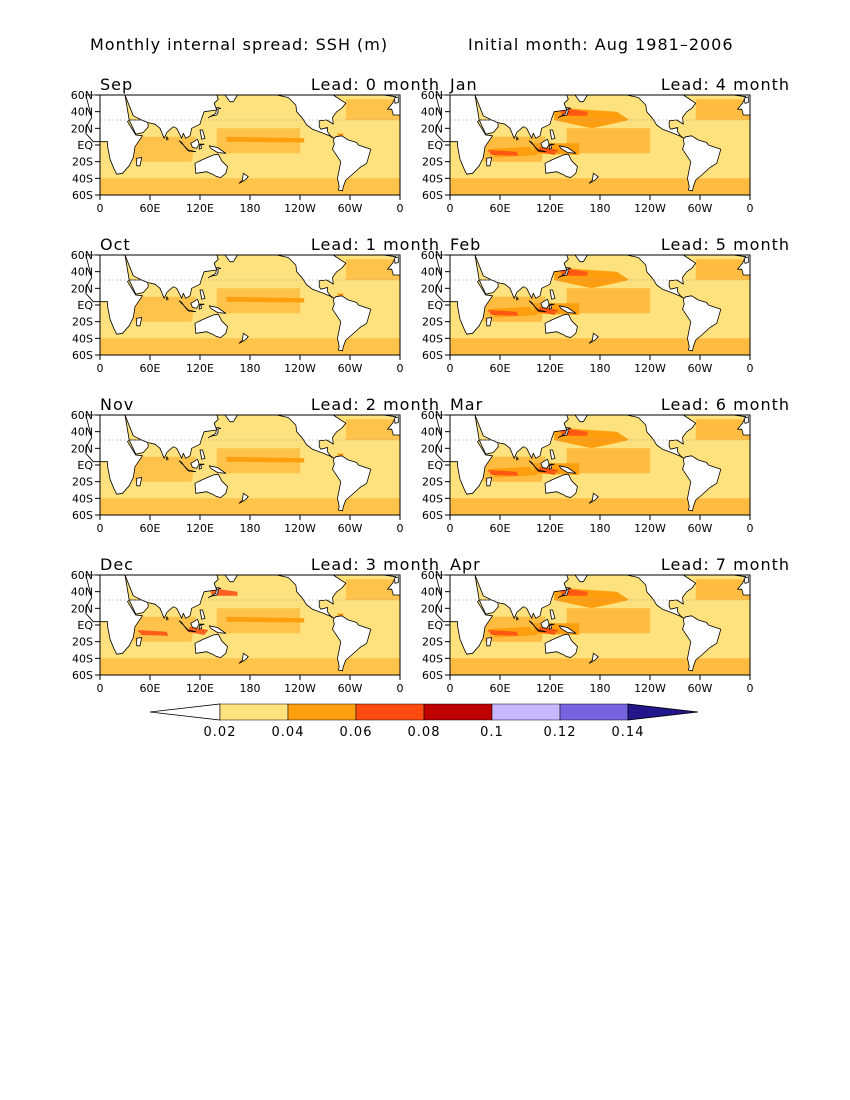 The image size is (850, 1100). What do you see at coordinates (550, 528) in the screenshot?
I see `lon-tick-label: 120E` at bounding box center [550, 528].